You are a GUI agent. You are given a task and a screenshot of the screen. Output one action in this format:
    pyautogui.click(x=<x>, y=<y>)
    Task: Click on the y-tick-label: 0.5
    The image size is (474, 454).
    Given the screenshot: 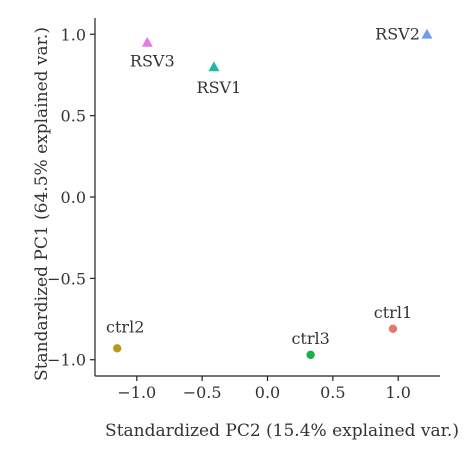 What is the action you would take?
    pyautogui.click(x=73, y=116)
    